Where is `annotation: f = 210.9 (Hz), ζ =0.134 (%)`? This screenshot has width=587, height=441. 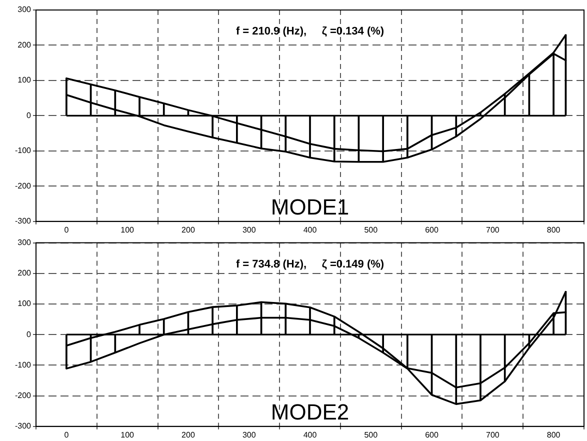
annotation: f = 210.9 (Hz), ζ =0.134 (%) is located at coordinates (310, 32).